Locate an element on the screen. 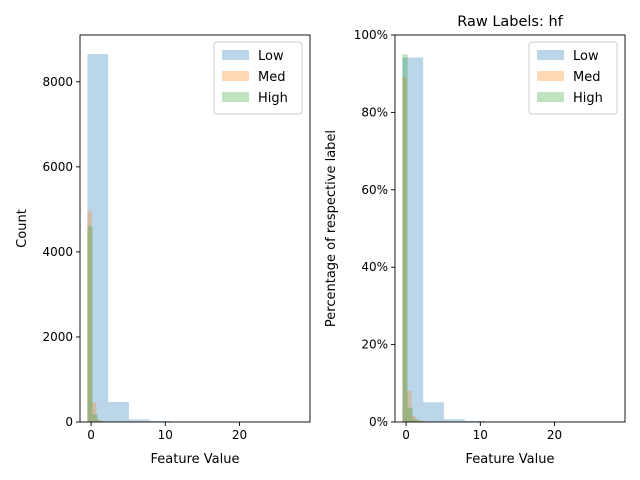 The width and height of the screenshot is (640, 480). y-tick-label: 20% is located at coordinates (374, 345).